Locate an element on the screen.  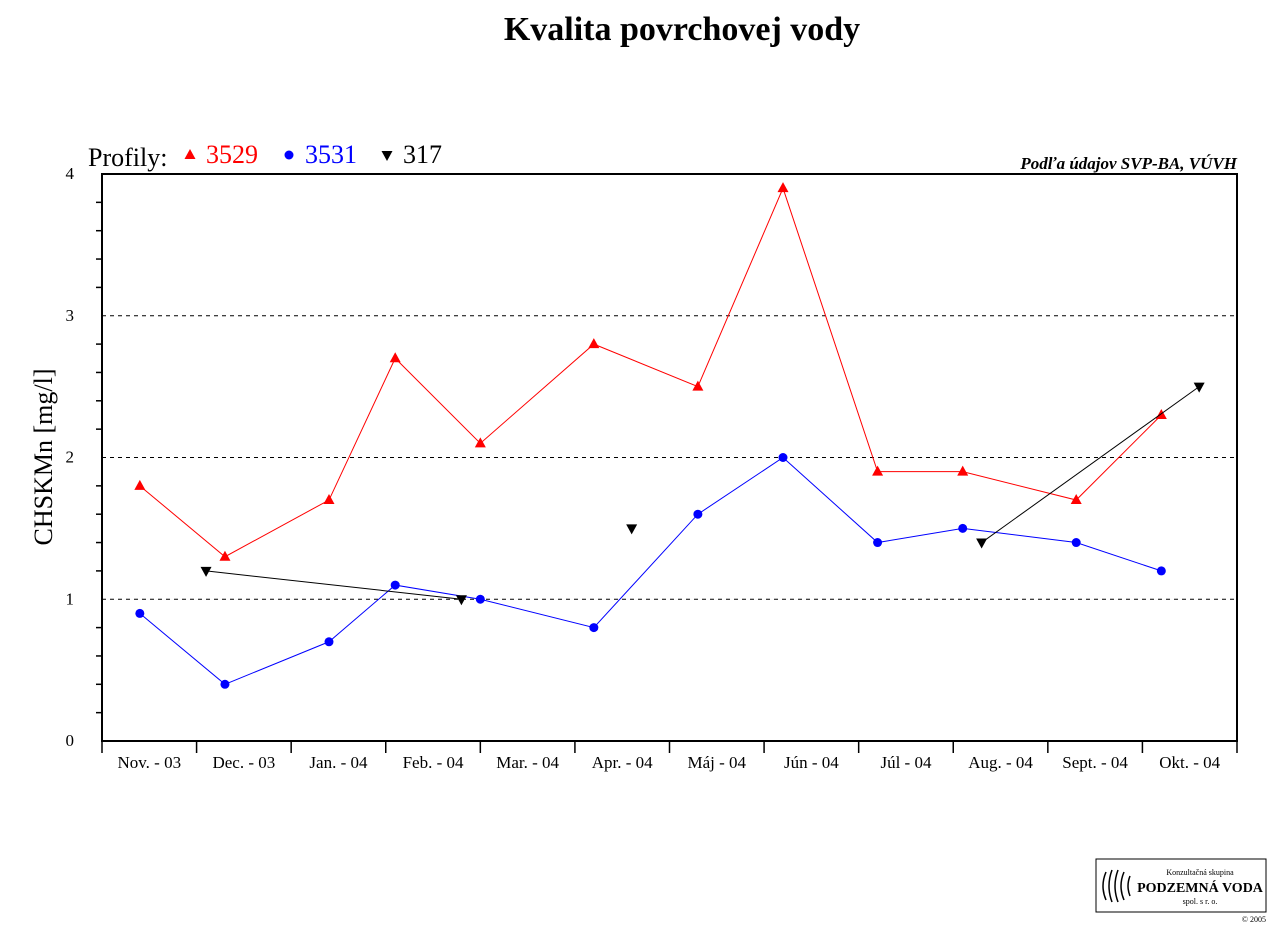
x-tick-label: Dec. - 03 is located at coordinates (243, 762).